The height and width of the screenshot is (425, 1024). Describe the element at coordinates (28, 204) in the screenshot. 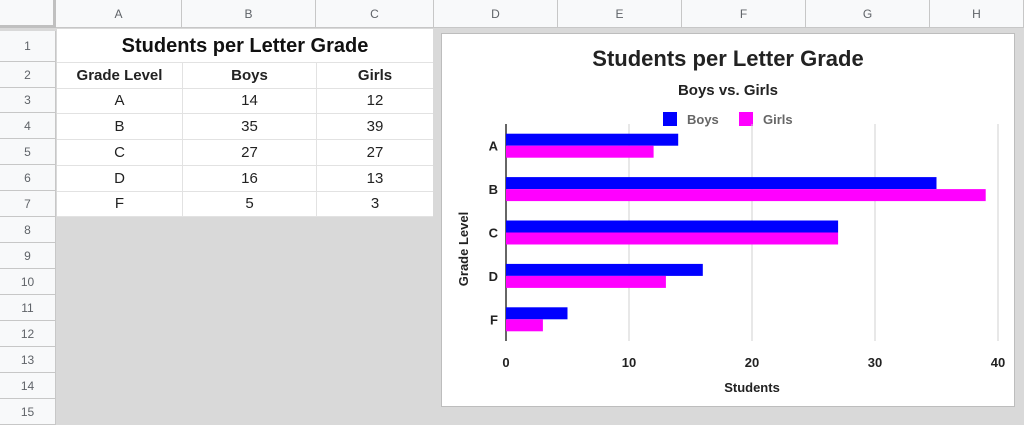

I see `row-header-7: 7` at that location.